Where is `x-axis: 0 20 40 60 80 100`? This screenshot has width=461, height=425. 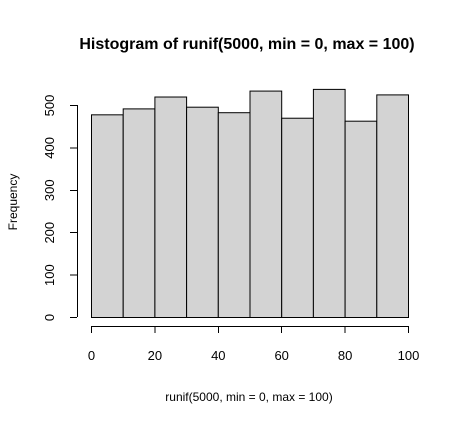 x-axis: 0 20 40 60 80 100 is located at coordinates (253, 344).